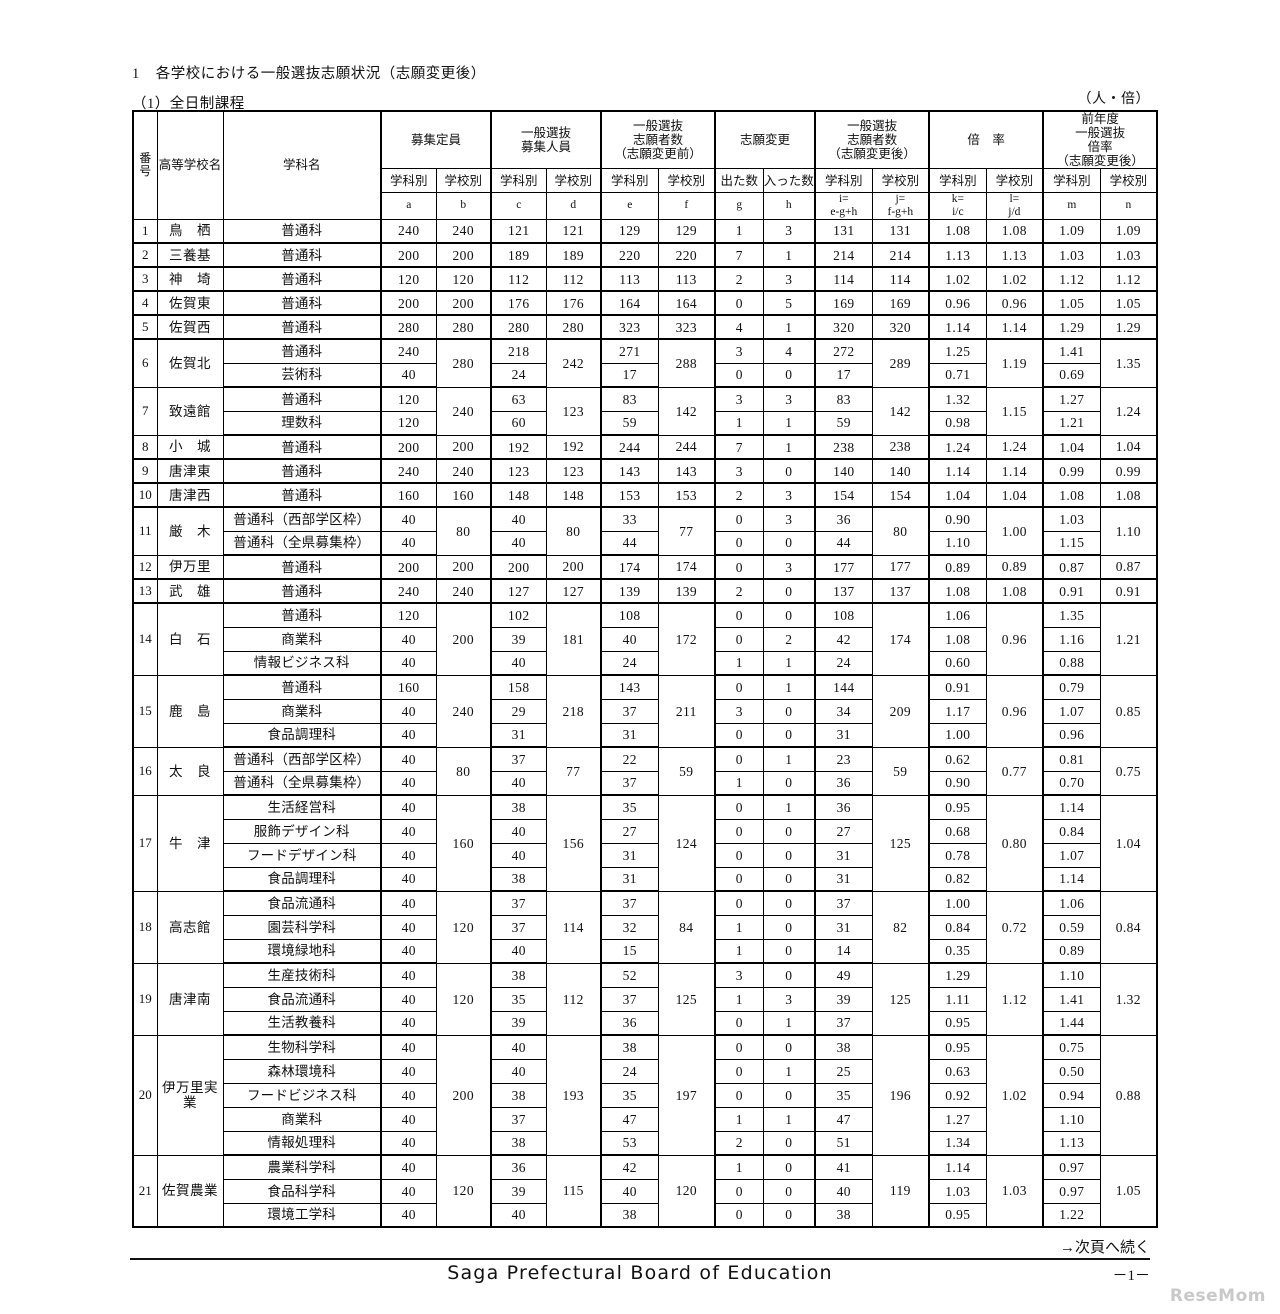 The width and height of the screenshot is (1280, 1314). What do you see at coordinates (1129, 999) in the screenshot?
I see `cell-n: 1.32` at bounding box center [1129, 999].